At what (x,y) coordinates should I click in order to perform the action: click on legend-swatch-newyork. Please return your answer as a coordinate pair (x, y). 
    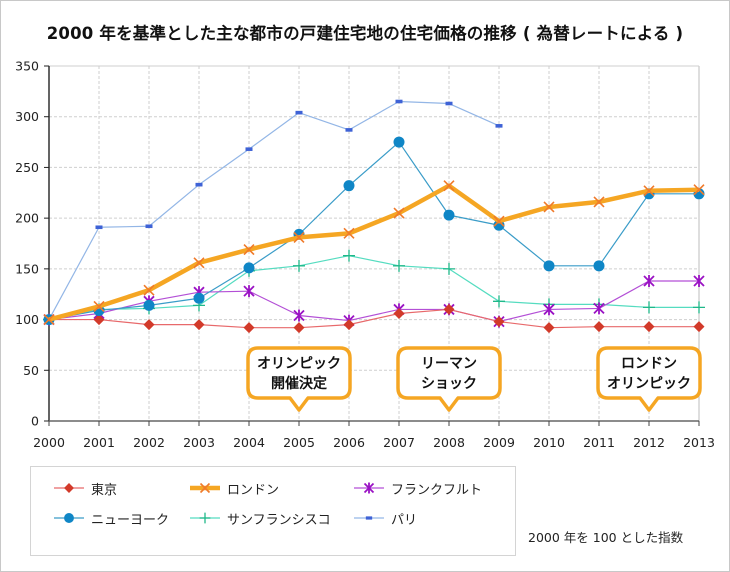
    Looking at the image, I should click on (69, 518).